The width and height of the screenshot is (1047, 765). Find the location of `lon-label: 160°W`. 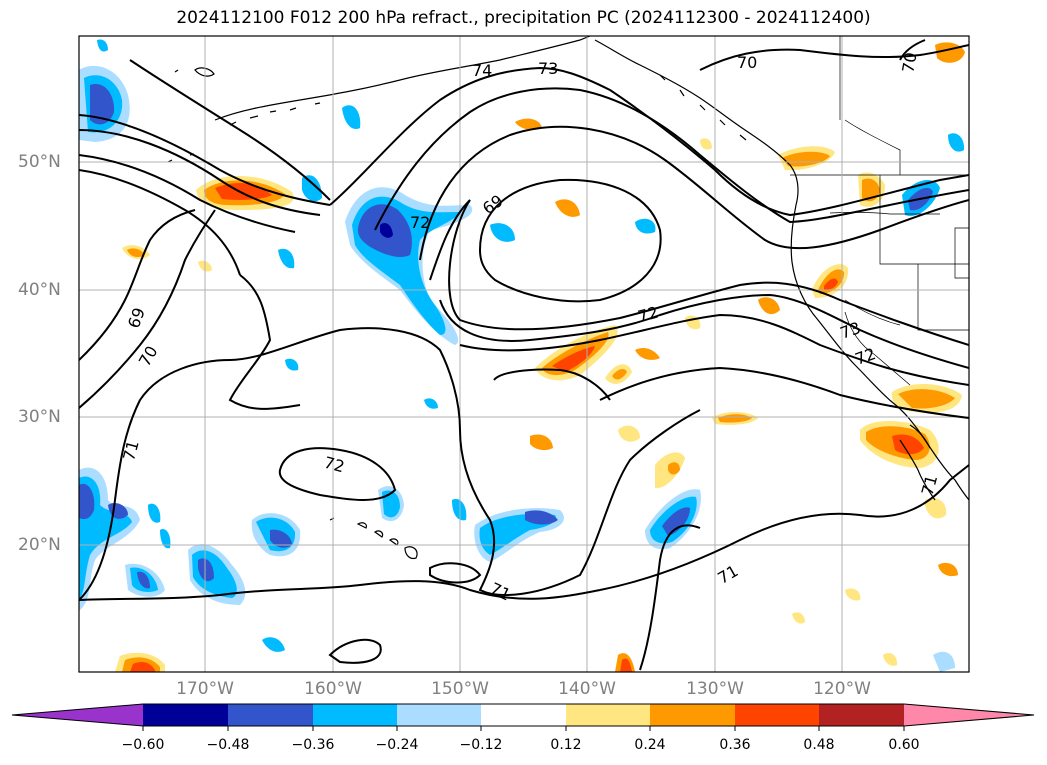

lon-label: 160°W is located at coordinates (333, 689).